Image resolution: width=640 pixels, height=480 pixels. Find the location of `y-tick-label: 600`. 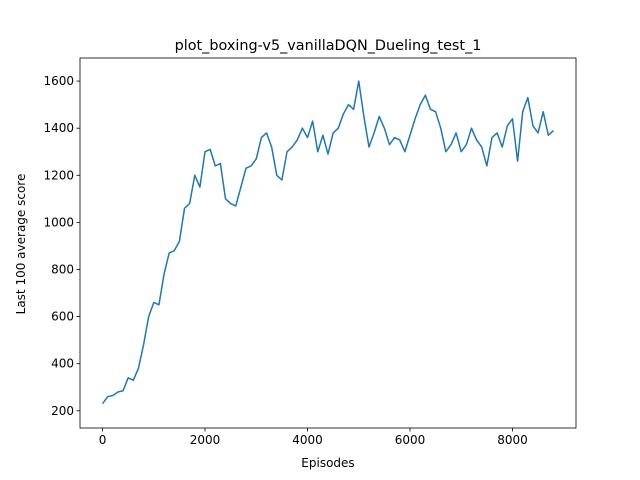

y-tick-label: 600 is located at coordinates (62, 317).